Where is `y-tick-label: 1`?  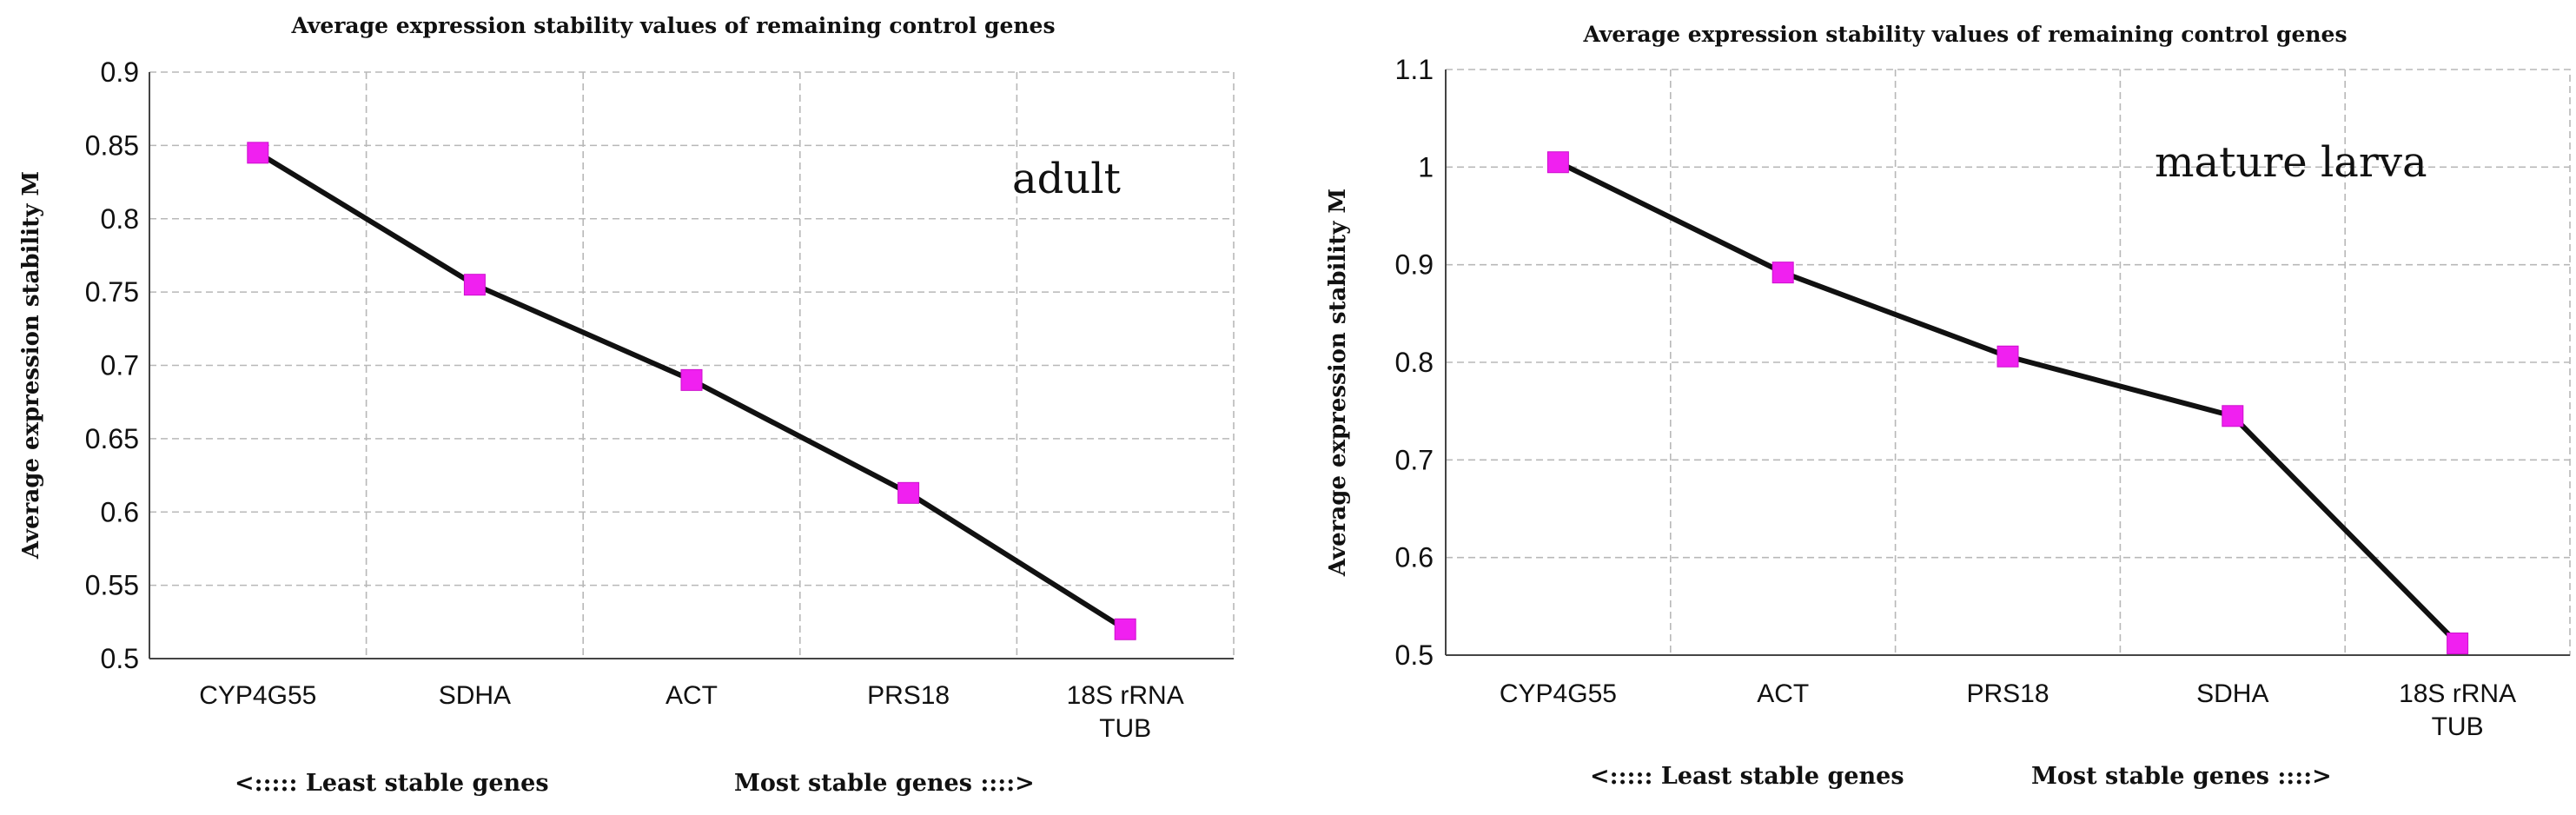
y-tick-label: 1 is located at coordinates (1426, 166).